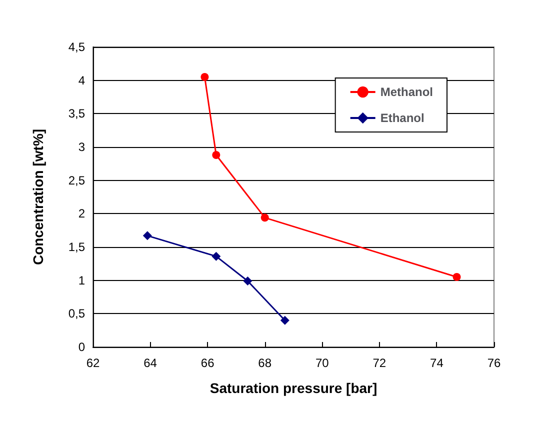 Image resolution: width=535 pixels, height=426 pixels. What do you see at coordinates (207, 363) in the screenshot?
I see `x-tick-label: 66` at bounding box center [207, 363].